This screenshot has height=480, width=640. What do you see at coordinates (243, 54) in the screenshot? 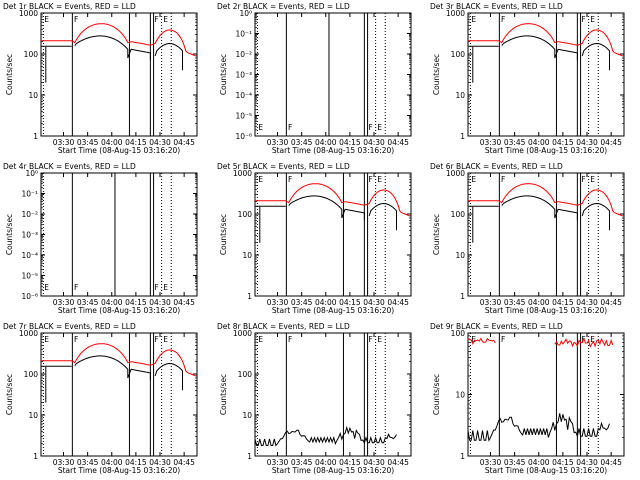
I see `y-tick-label: 10⁻²` at bounding box center [243, 54].